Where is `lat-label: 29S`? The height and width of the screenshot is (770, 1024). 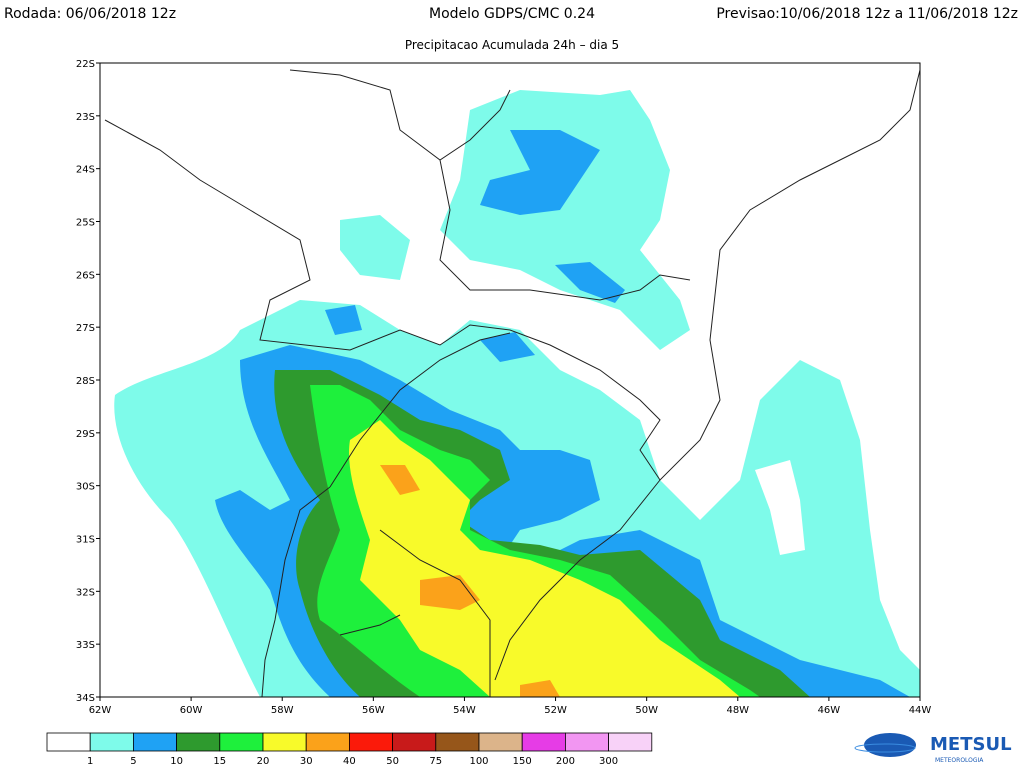
lat-label: 29S is located at coordinates (85, 434).